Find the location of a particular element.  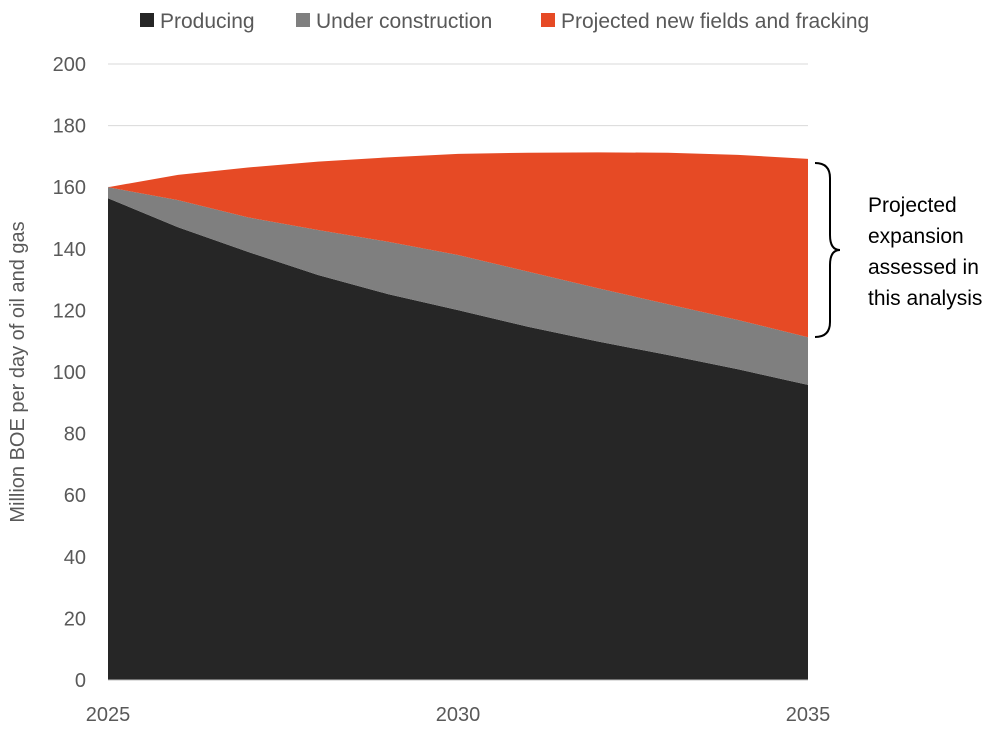

y-tick-label: 60 is located at coordinates (75, 496).